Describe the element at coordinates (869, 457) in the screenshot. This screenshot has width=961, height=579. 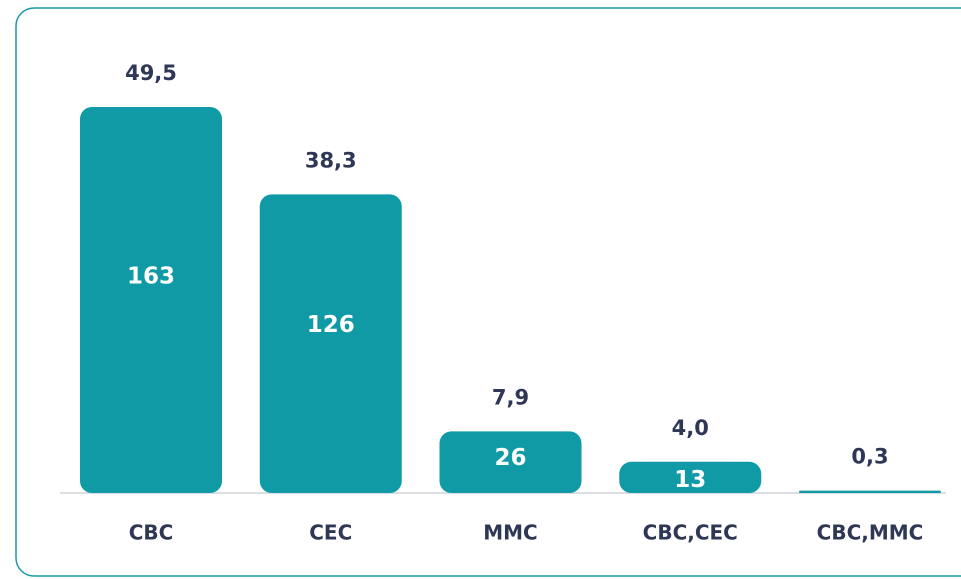
I see `value-label: 0,3` at that location.